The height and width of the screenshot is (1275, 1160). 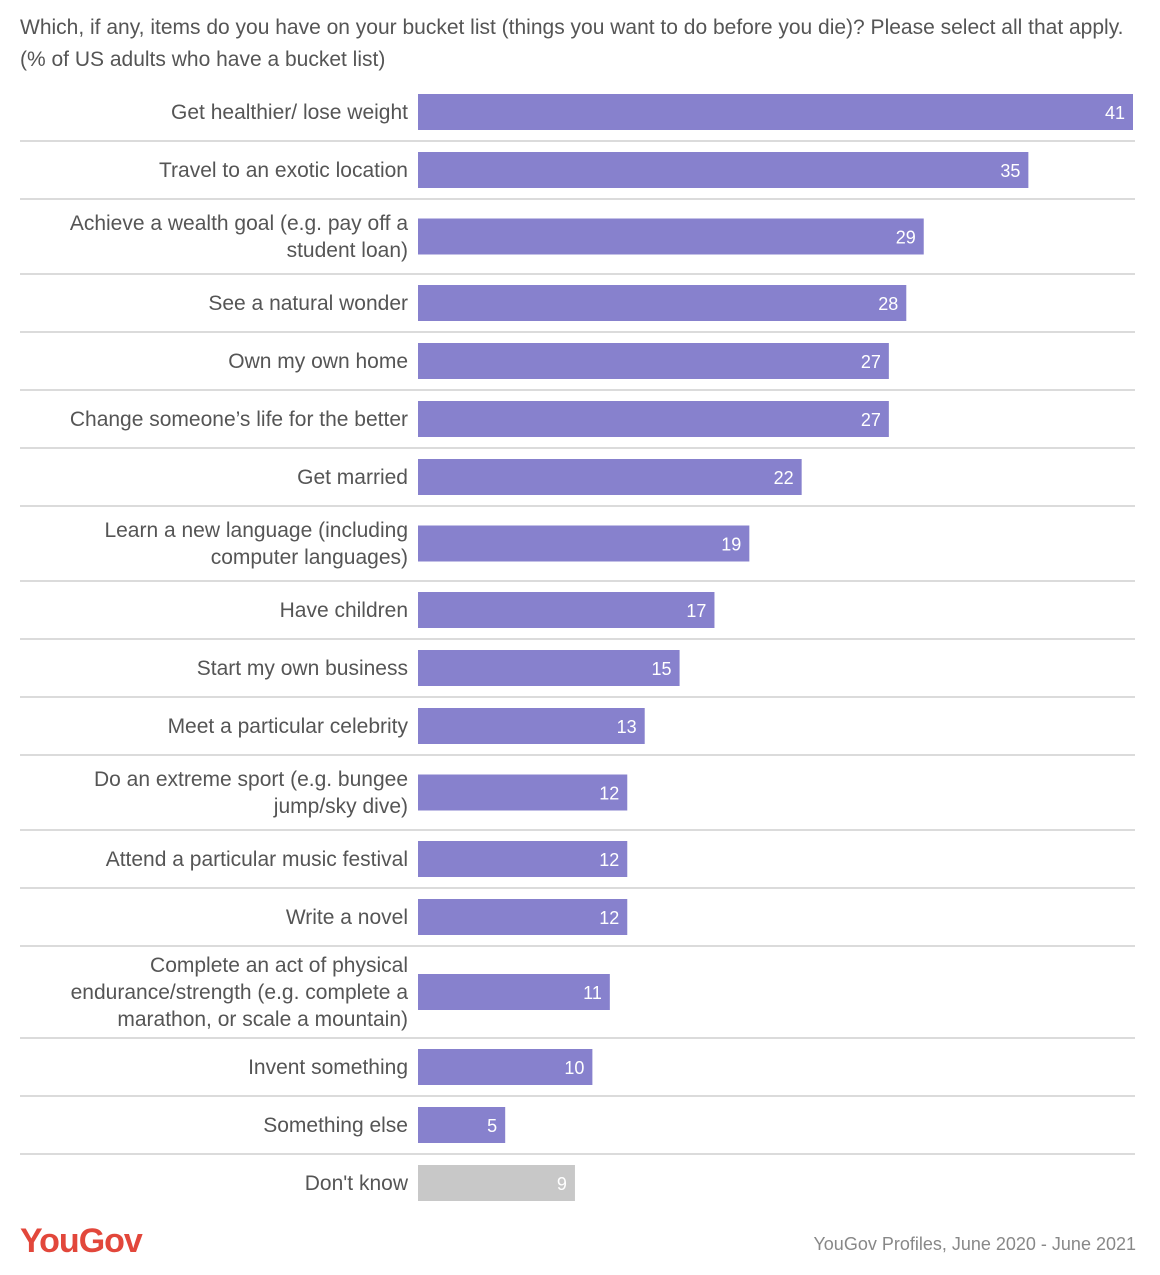 I want to click on bar-value-label: 13, so click(x=627, y=727).